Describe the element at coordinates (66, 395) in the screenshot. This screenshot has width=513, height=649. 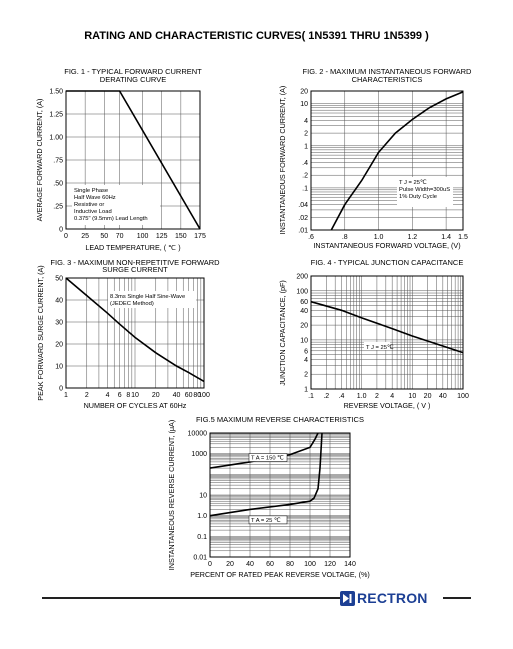
I see `x-tick-label: 1` at that location.